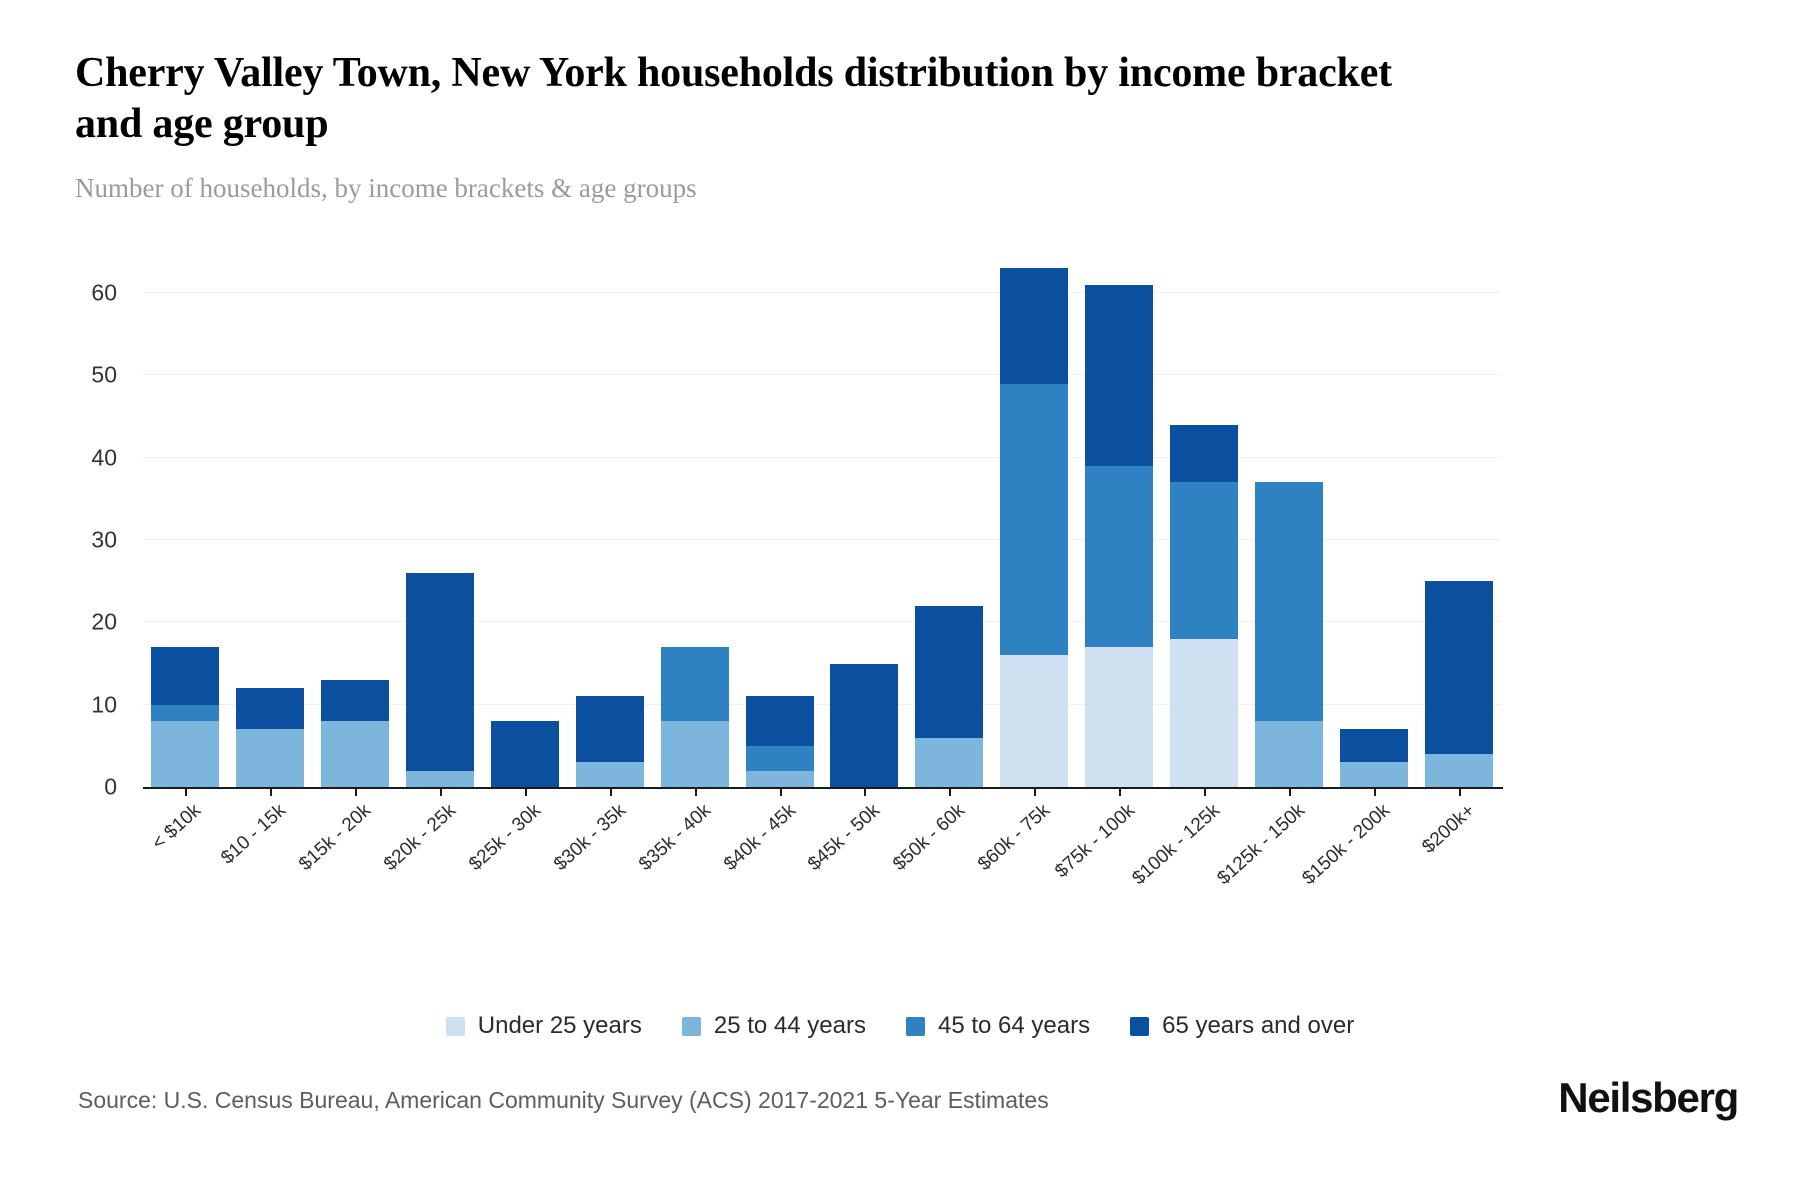 This screenshot has height=1200, width=1800. Describe the element at coordinates (67, 526) in the screenshot. I see `y-axis-labels: 0 10 20 30 40 50 60` at that location.